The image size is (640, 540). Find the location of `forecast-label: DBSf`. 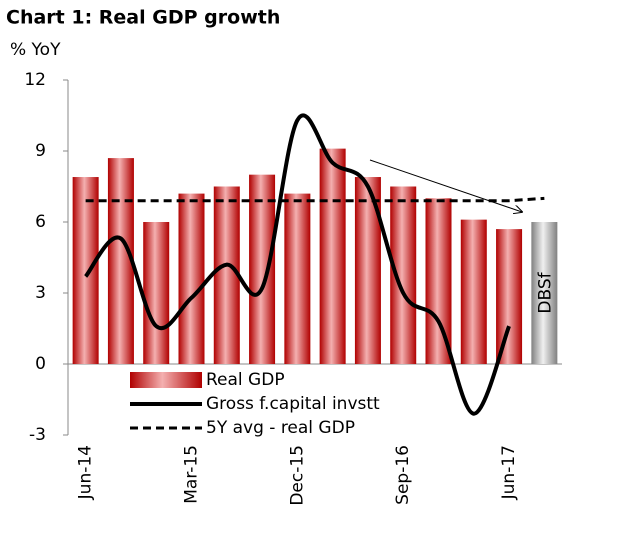

forecast-label: DBSf is located at coordinates (545, 292).